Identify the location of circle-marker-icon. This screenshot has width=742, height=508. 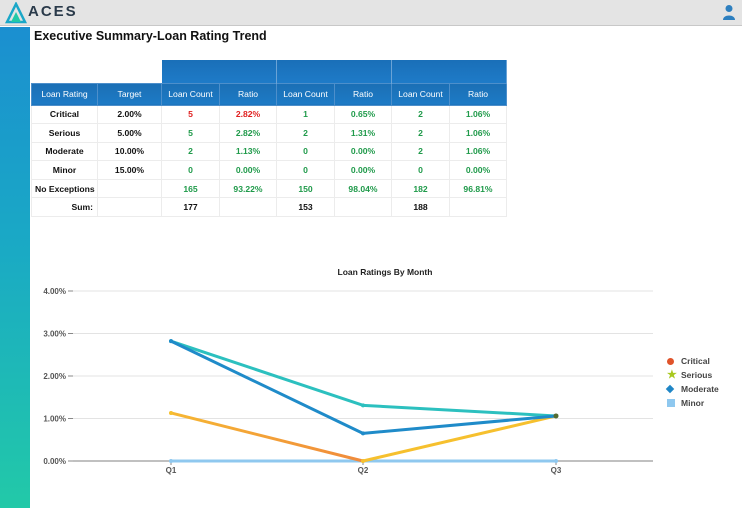
(670, 361).